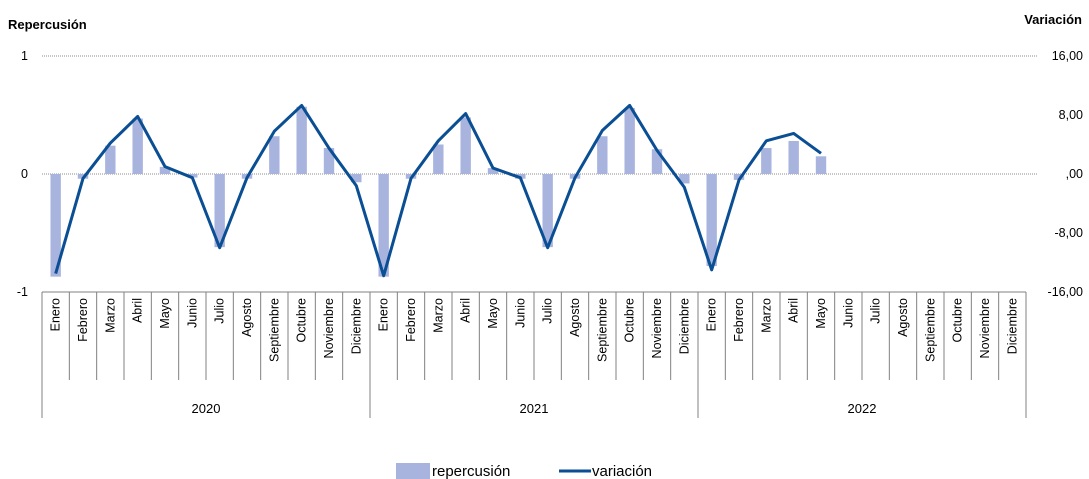 Image resolution: width=1089 pixels, height=479 pixels. I want to click on year-label: 2021, so click(534, 408).